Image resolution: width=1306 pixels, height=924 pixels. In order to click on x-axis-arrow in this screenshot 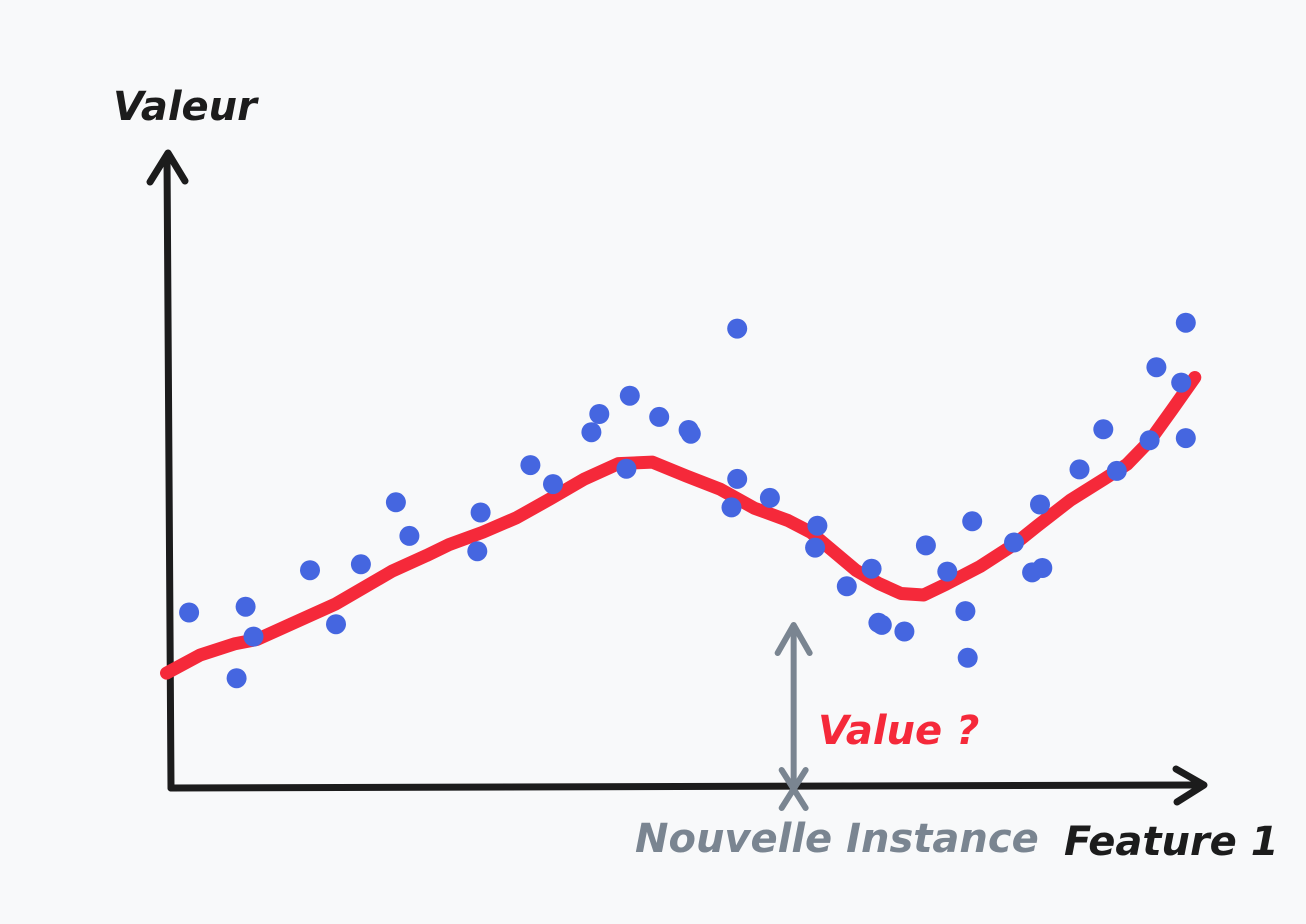, I will do `click(1190, 785)`.